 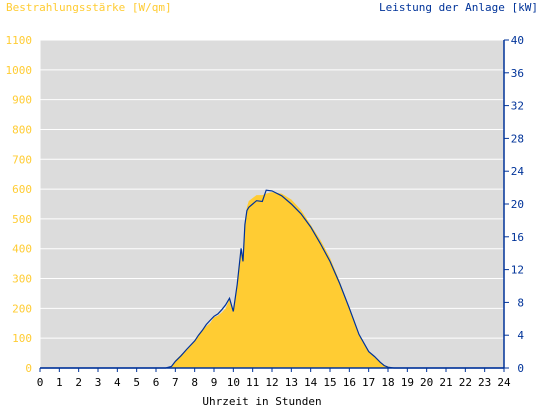 What do you see at coordinates (22, 100) in the screenshot?
I see `left-tick-label: 900` at bounding box center [22, 100].